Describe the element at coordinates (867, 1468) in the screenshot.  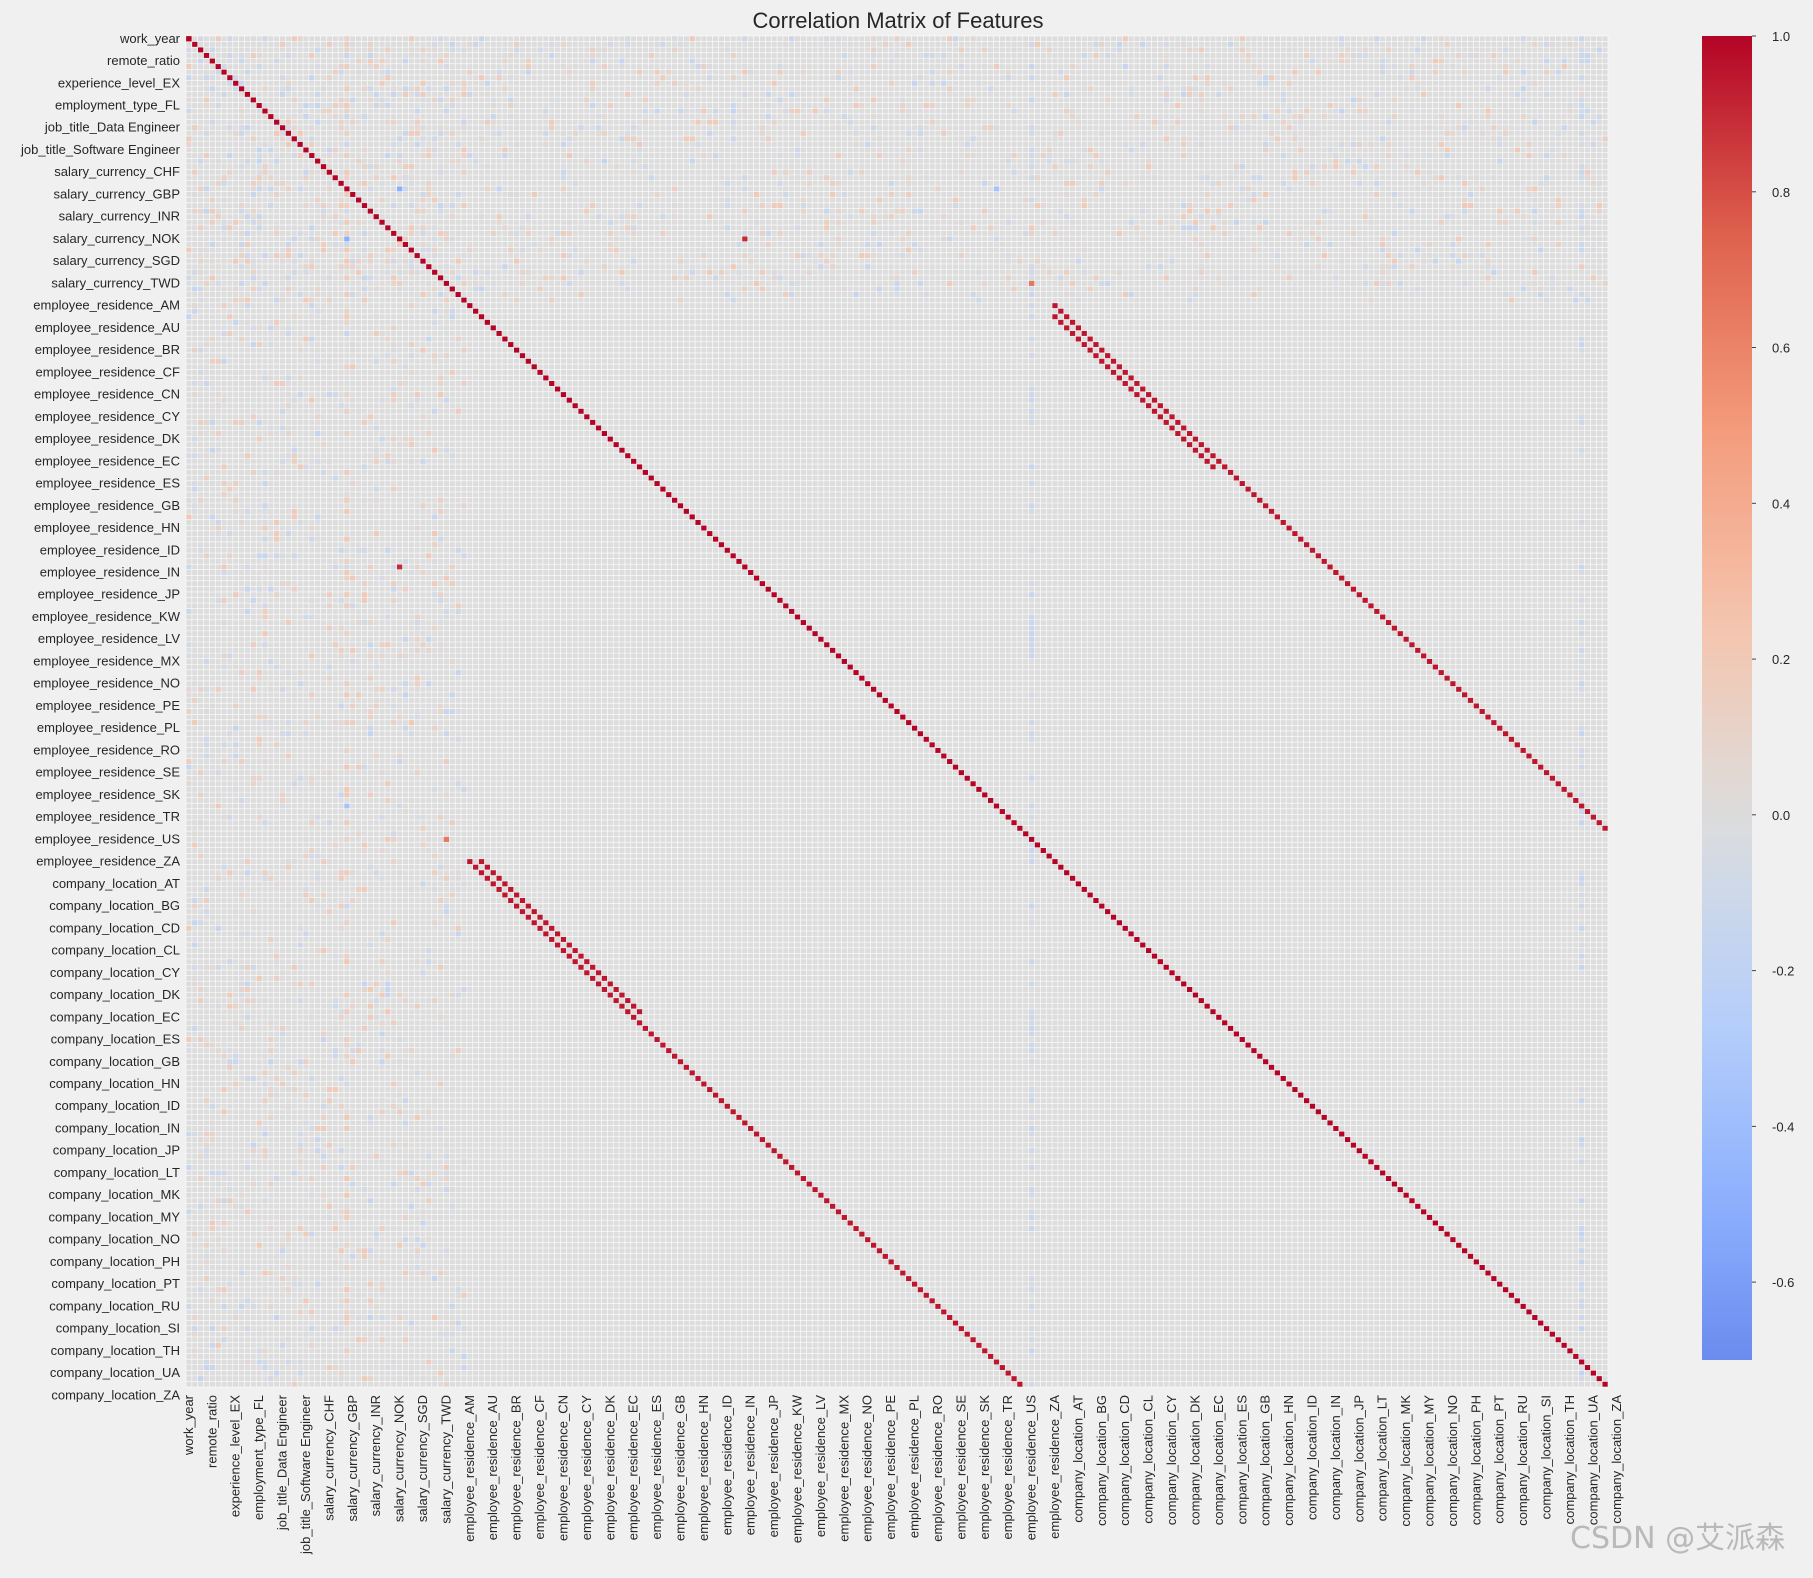
I see `x-tick-label: employee_residence_NO` at that location.